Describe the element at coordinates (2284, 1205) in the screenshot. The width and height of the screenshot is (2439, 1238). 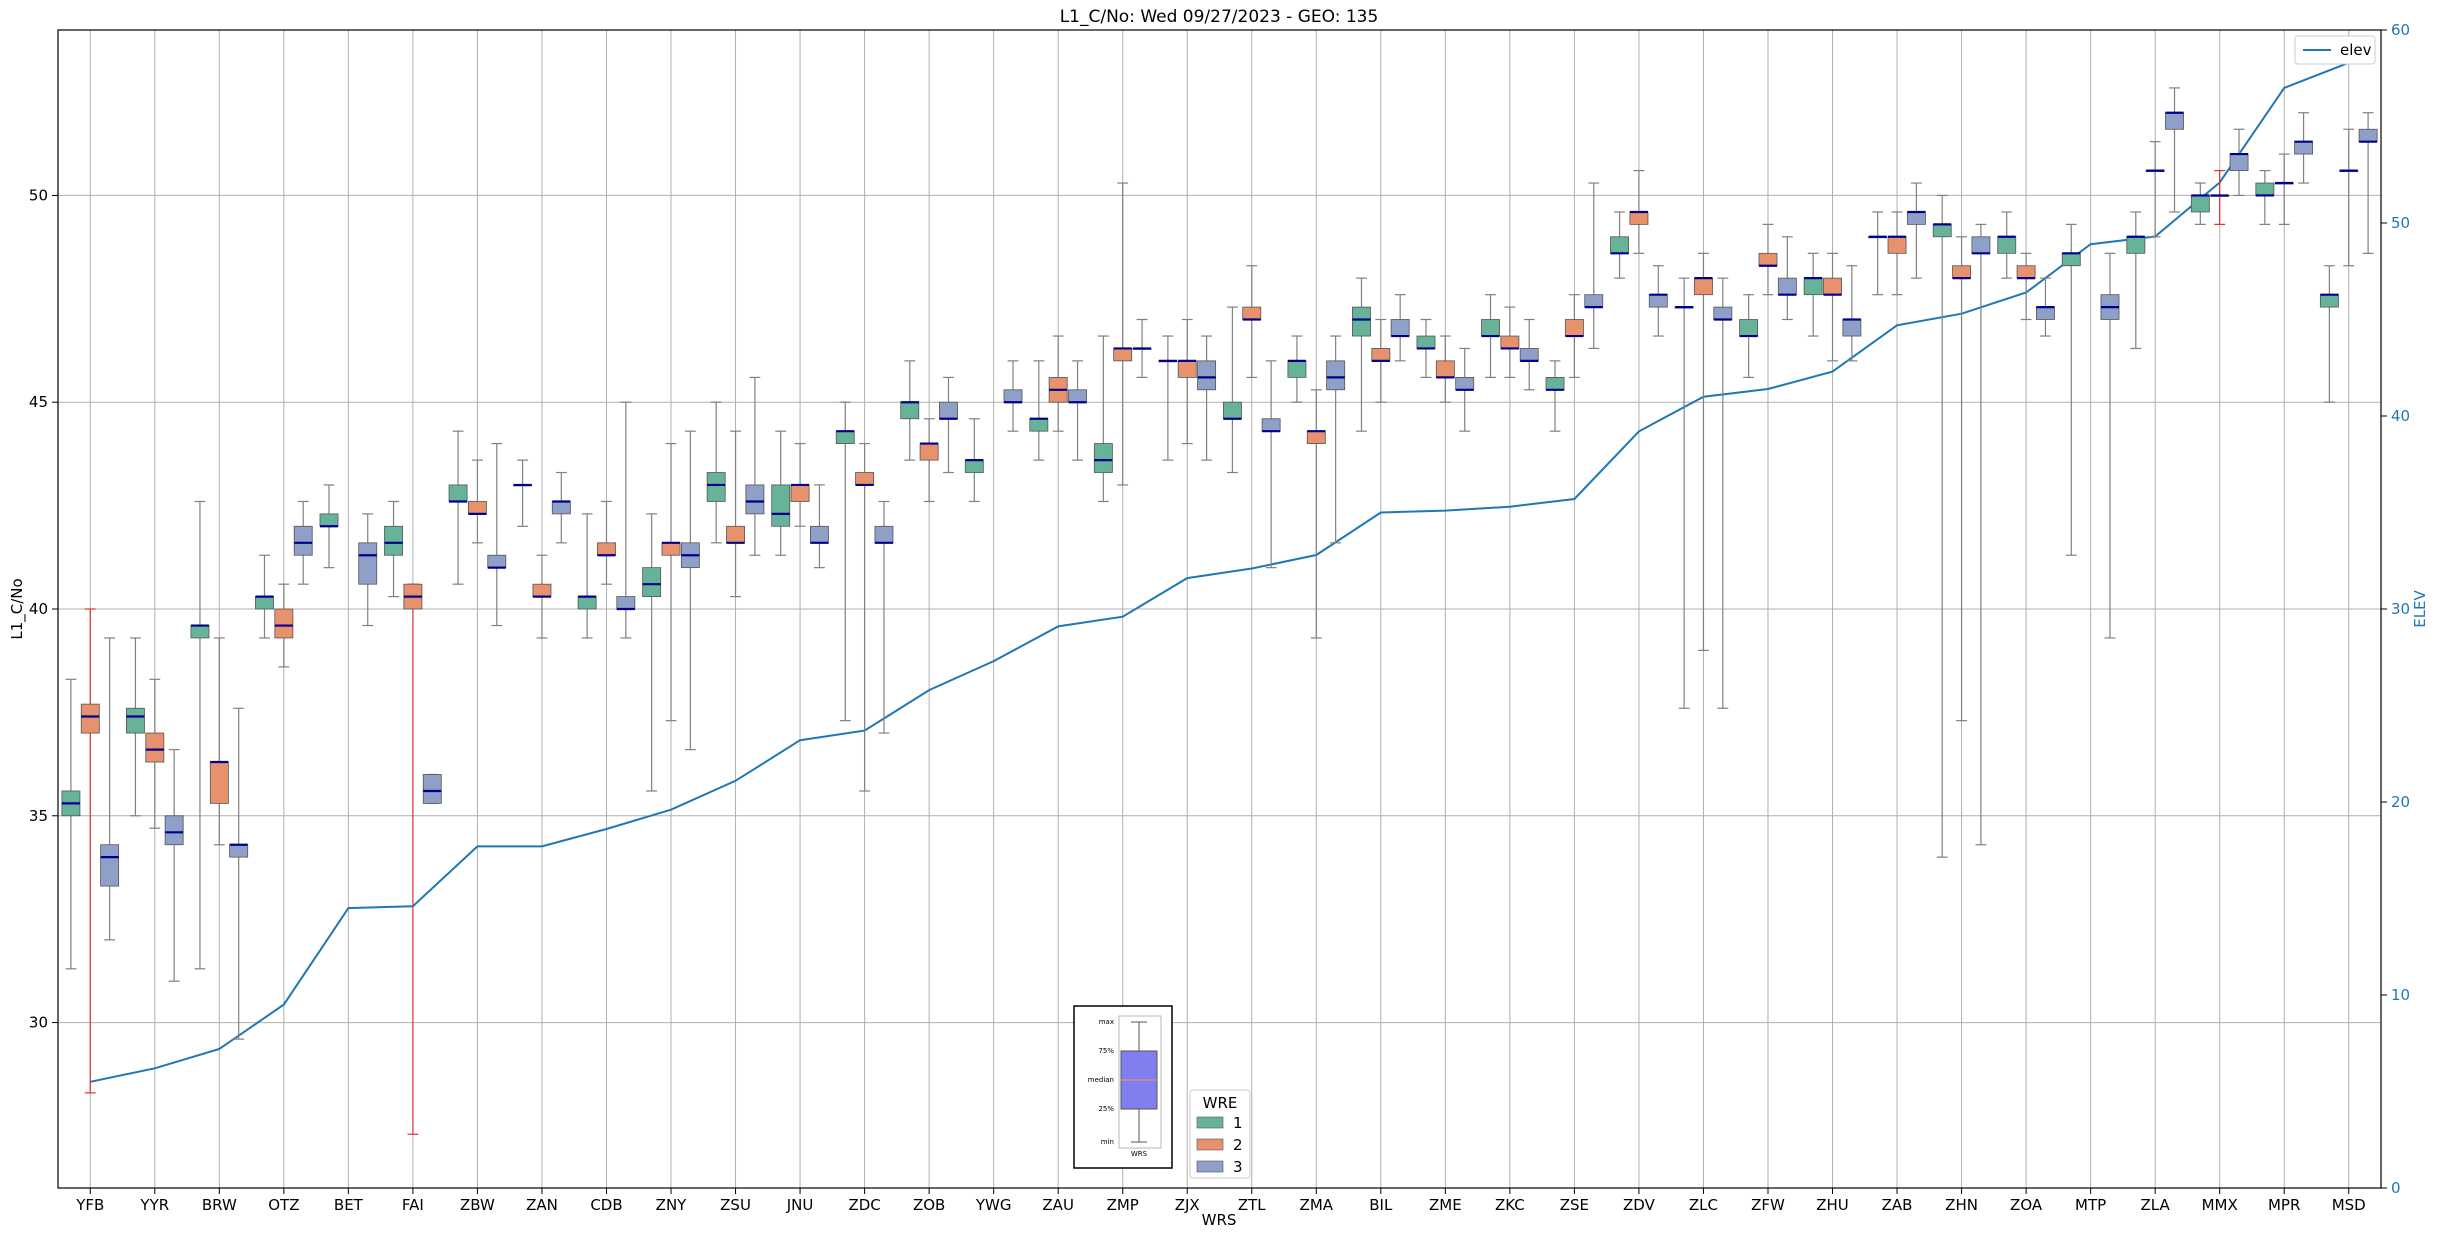
I see `x-tick-label: MPR` at that location.